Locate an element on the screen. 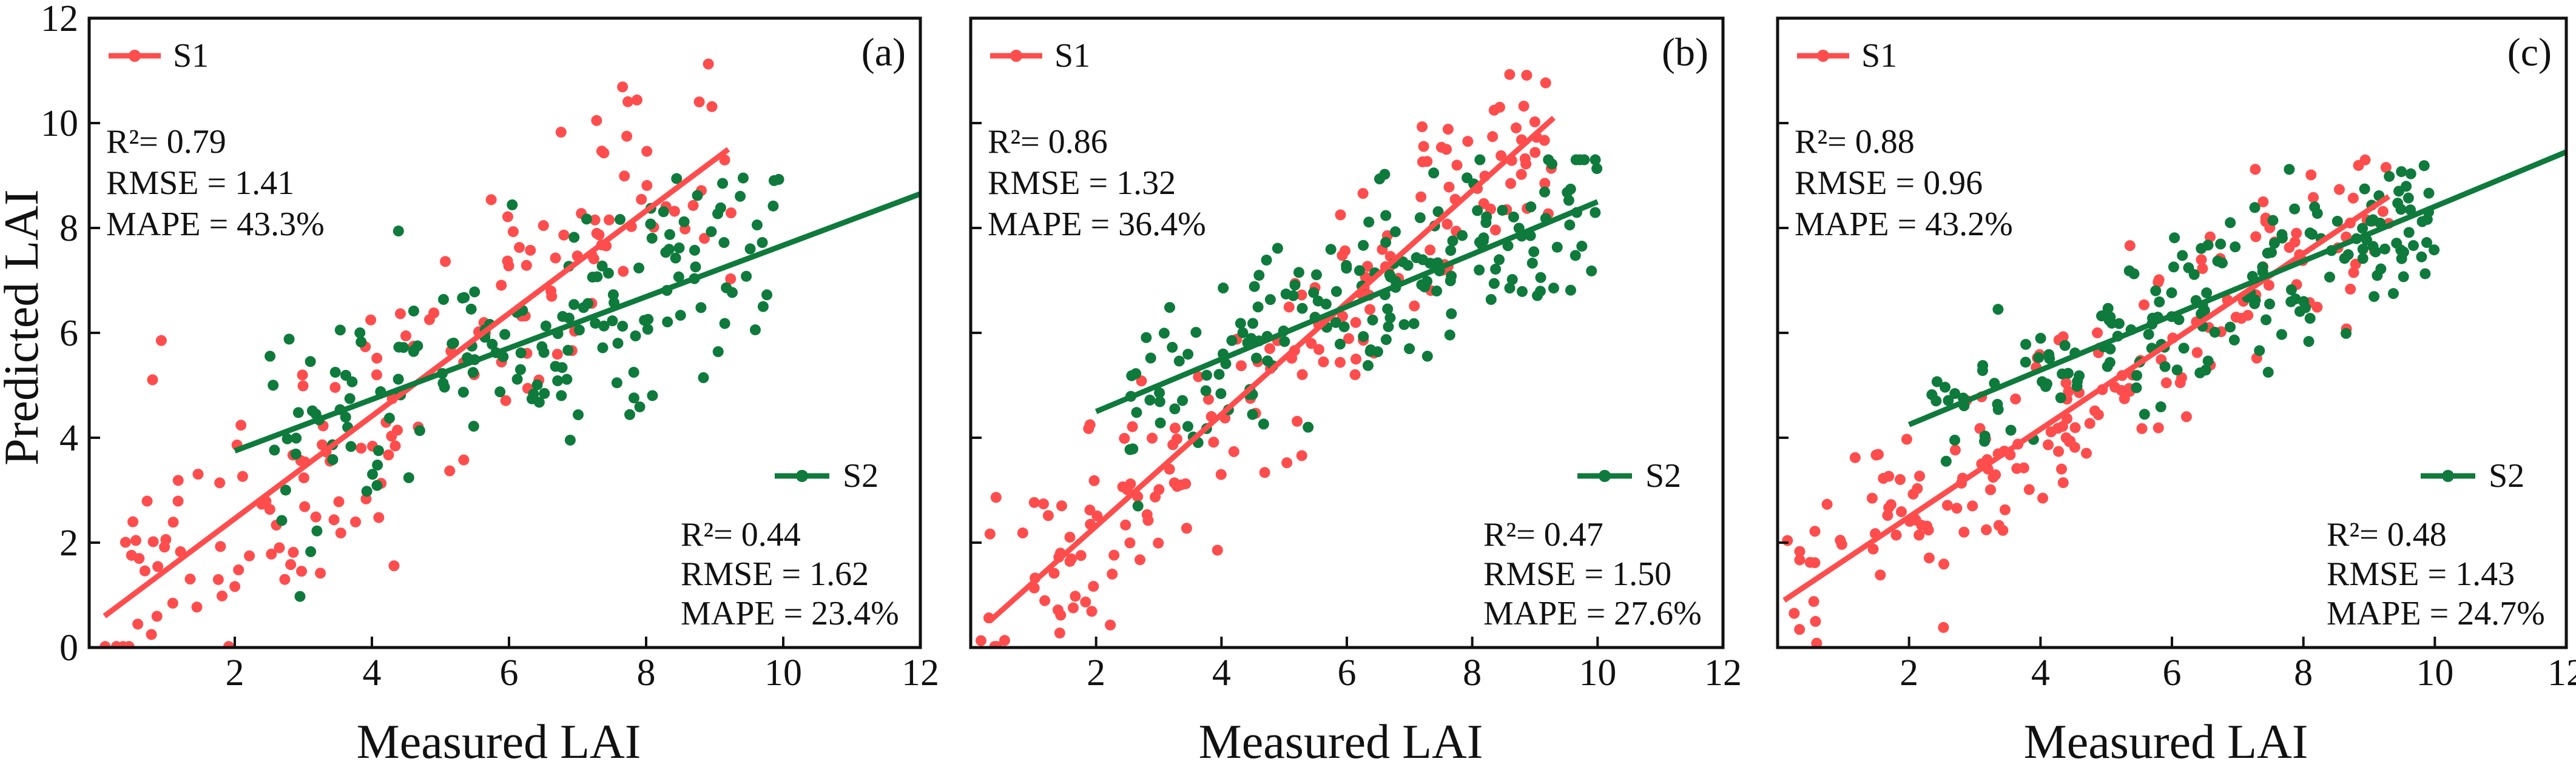  legend-s1: S1 is located at coordinates (1040, 56).